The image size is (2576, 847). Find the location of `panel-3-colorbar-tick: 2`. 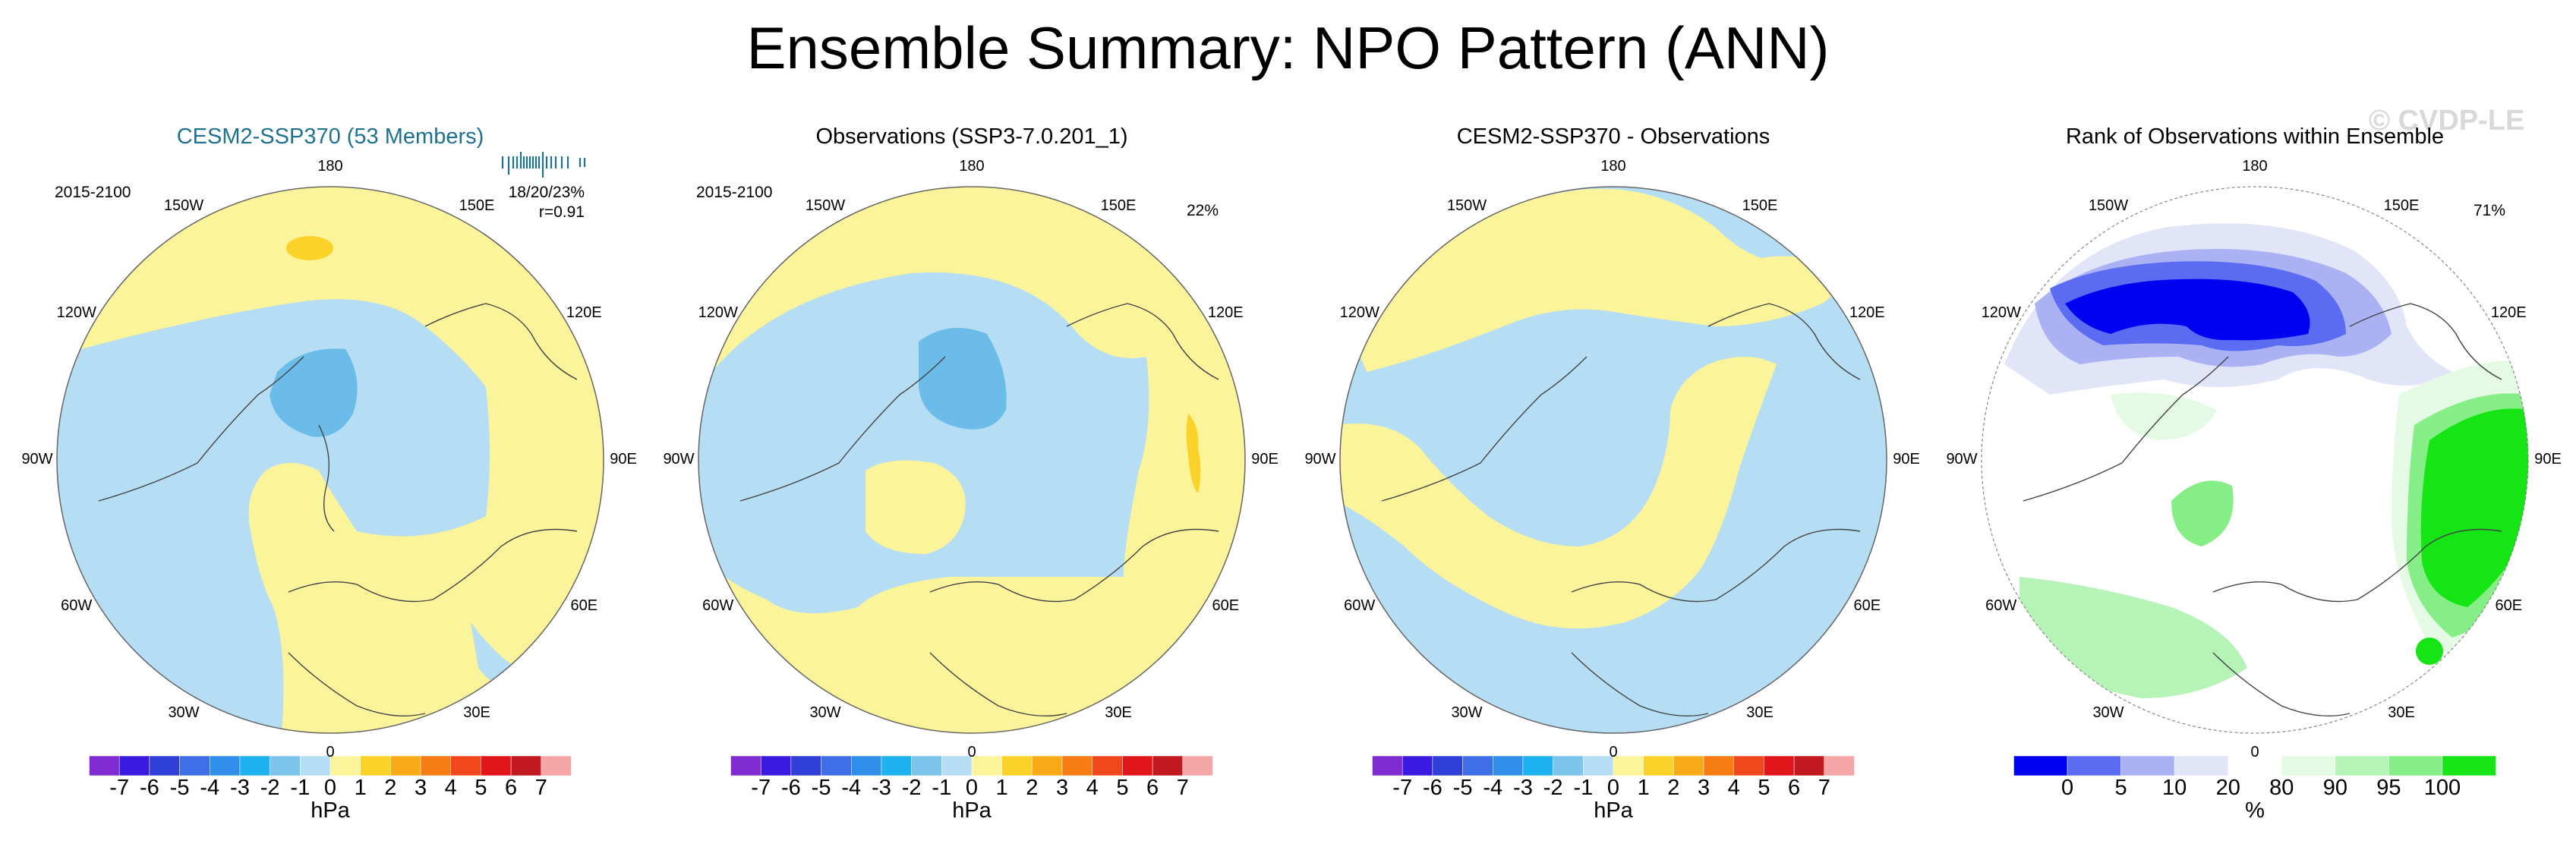

panel-3-colorbar-tick: 2 is located at coordinates (1673, 788).